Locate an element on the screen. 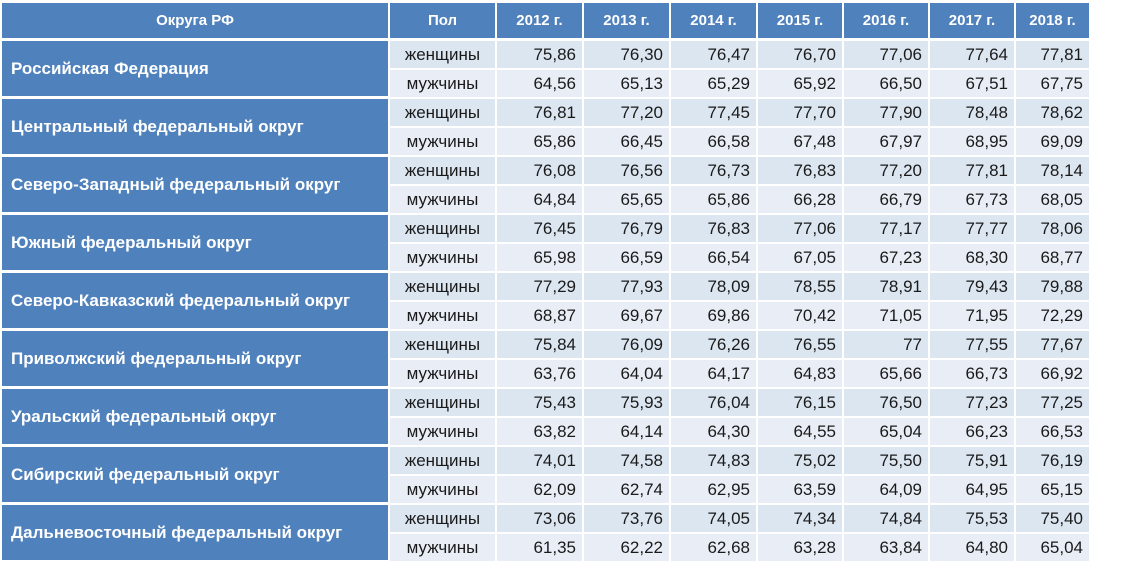  value-cell: 69,67 is located at coordinates (627, 316).